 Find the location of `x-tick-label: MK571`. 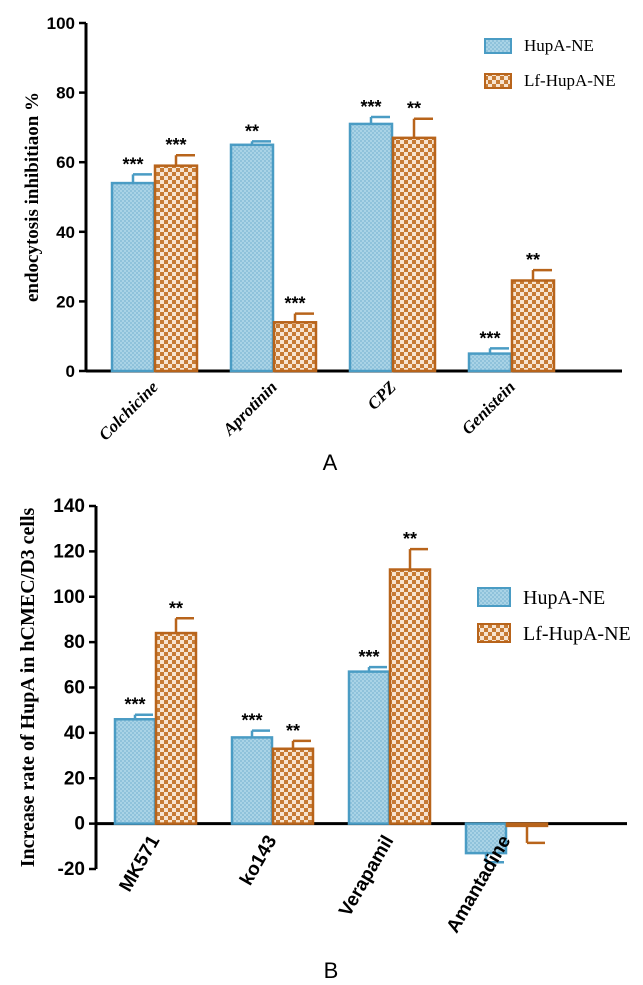

x-tick-label: MK571 is located at coordinates (140, 864).